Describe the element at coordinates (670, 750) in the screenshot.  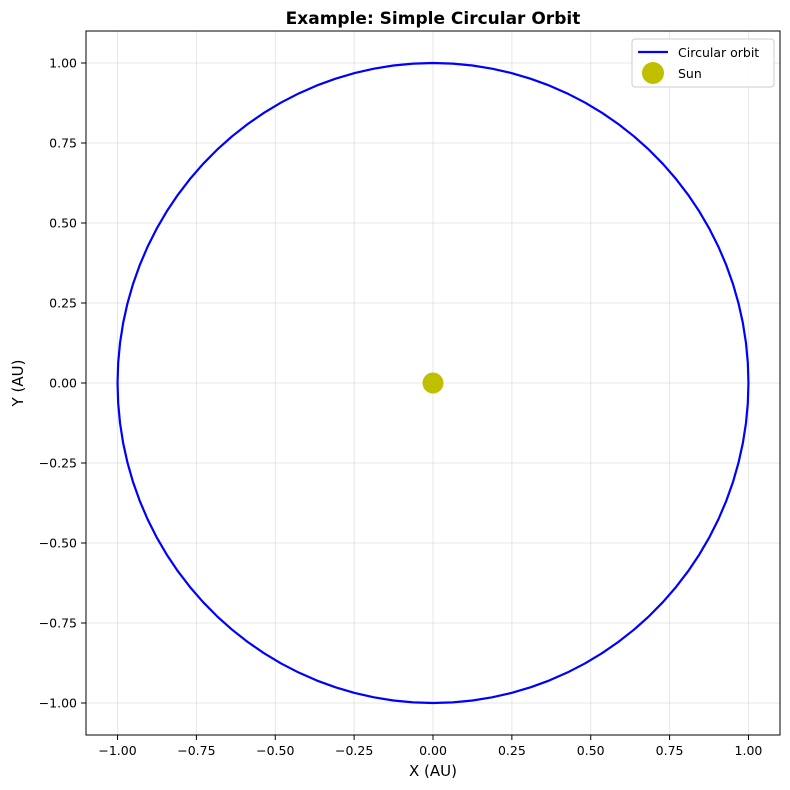
I see `x-tick-label: 0.75` at that location.